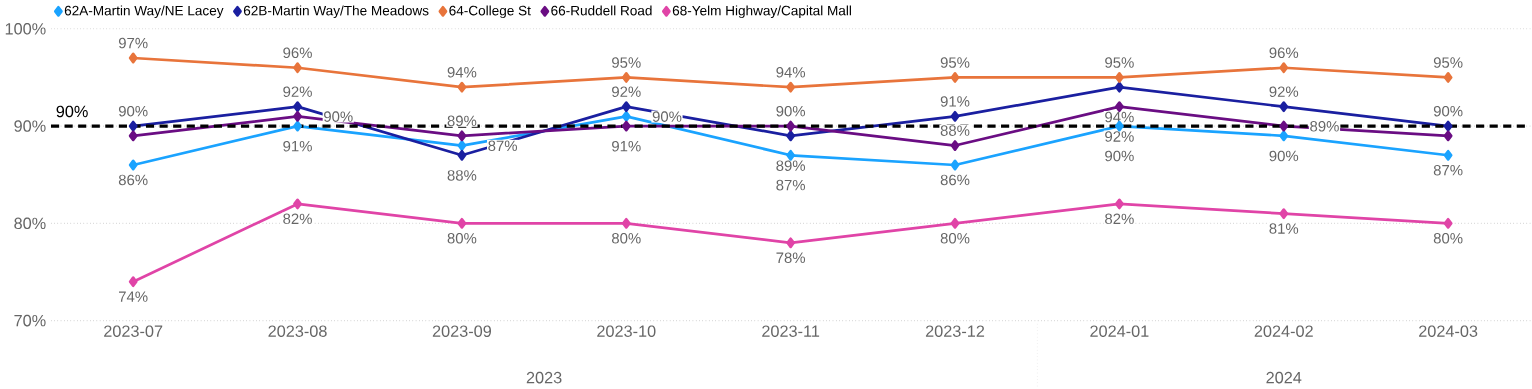 Image resolution: width=1532 pixels, height=389 pixels. What do you see at coordinates (601, 10) in the screenshot?
I see `legend-label: 66-Ruddell Road` at bounding box center [601, 10].